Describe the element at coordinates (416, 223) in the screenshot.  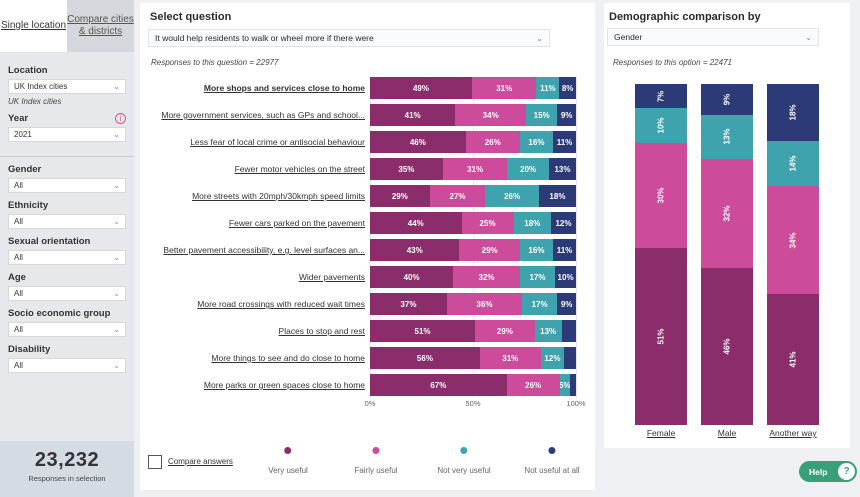
I see `bar-segment: 44%` at that location.